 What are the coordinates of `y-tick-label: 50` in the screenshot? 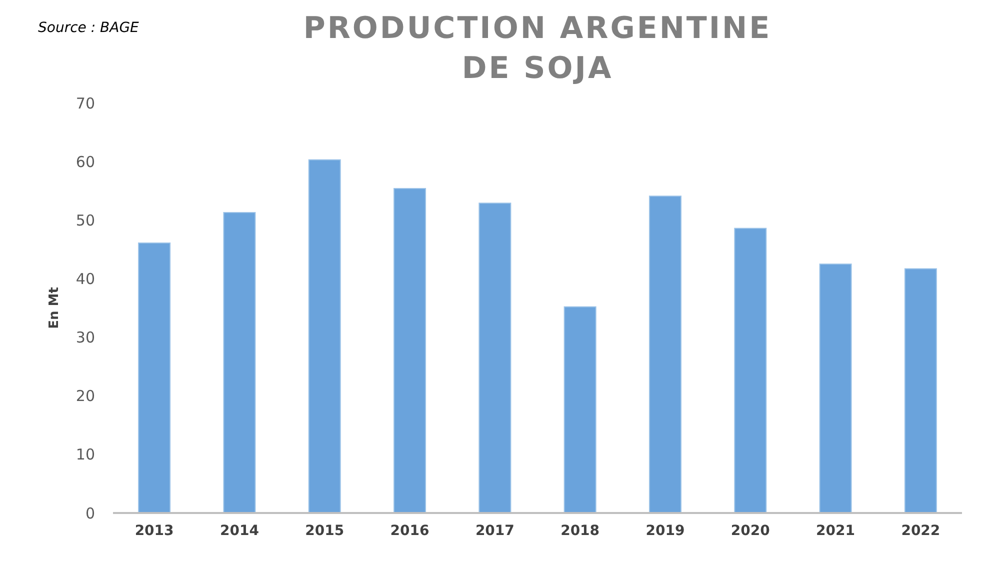 It's located at (85, 220).